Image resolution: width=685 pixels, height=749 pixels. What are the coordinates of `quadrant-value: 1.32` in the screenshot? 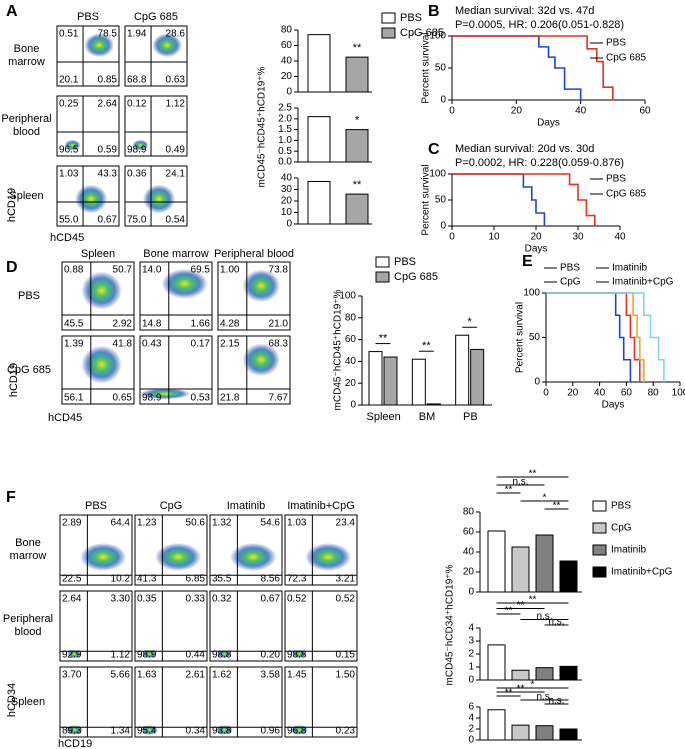 It's located at (222, 523).